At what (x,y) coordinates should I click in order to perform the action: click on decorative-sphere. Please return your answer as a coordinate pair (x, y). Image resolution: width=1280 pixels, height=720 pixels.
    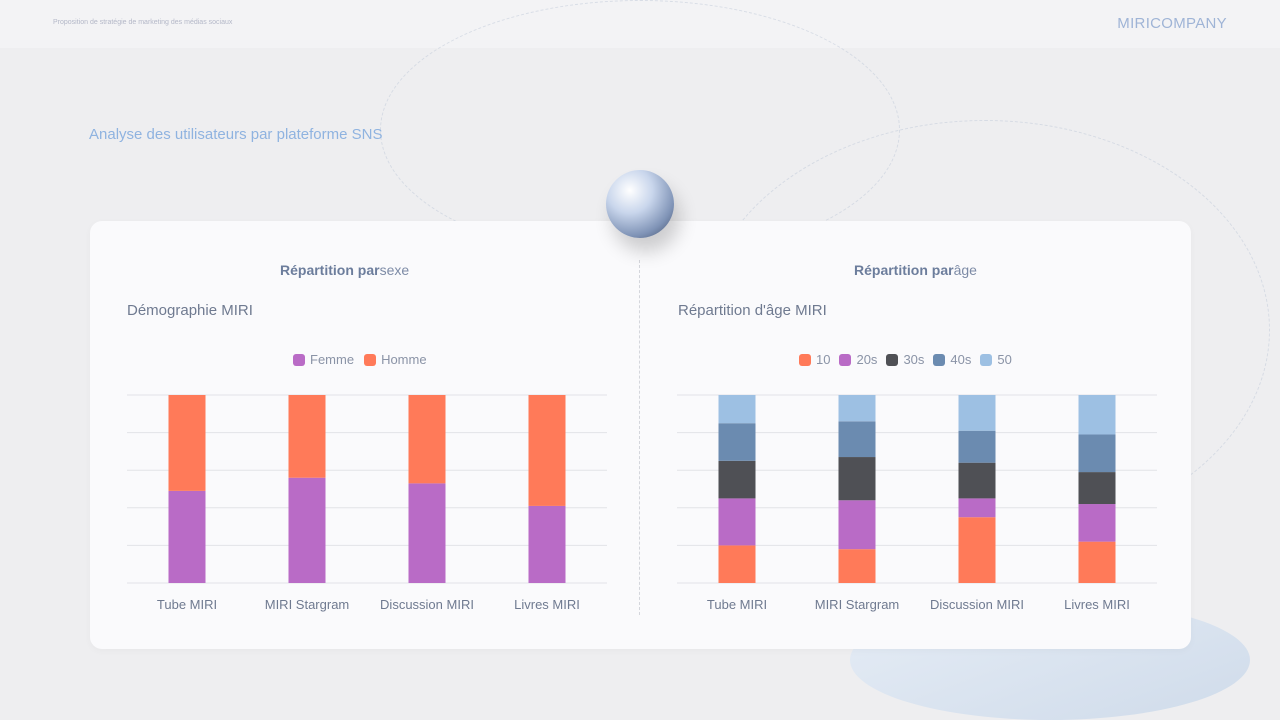
    Looking at the image, I should click on (640, 204).